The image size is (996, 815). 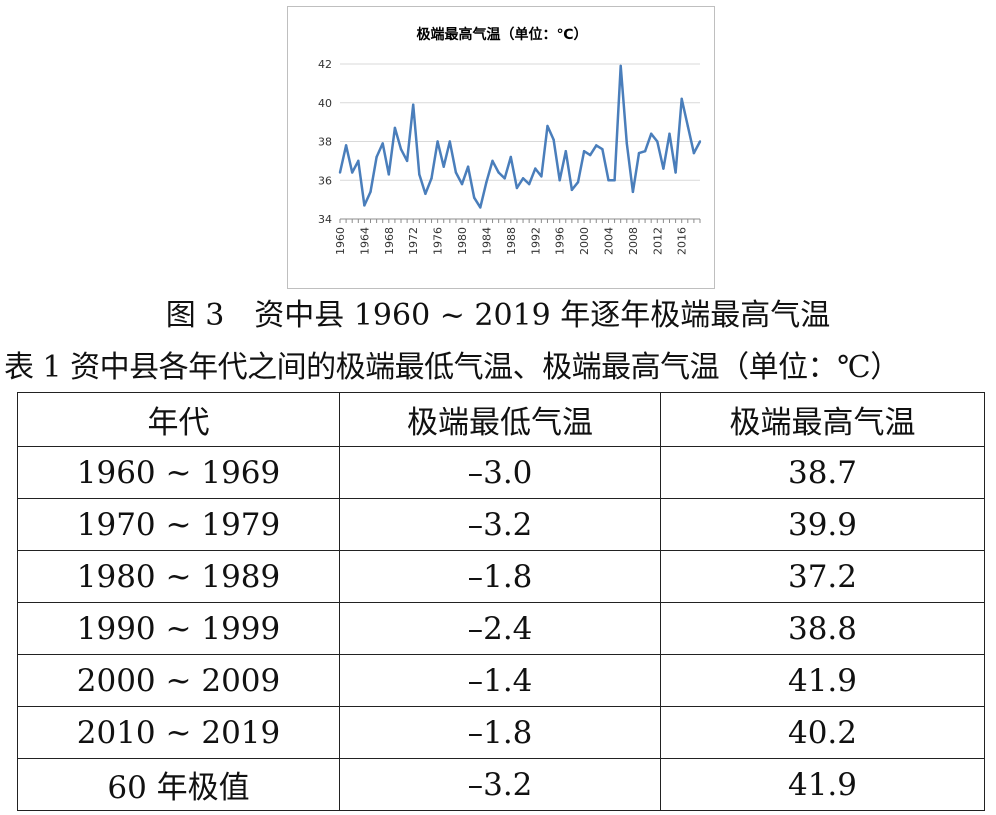 I want to click on cell-decade: 1980 ~ 1989, so click(x=178, y=576).